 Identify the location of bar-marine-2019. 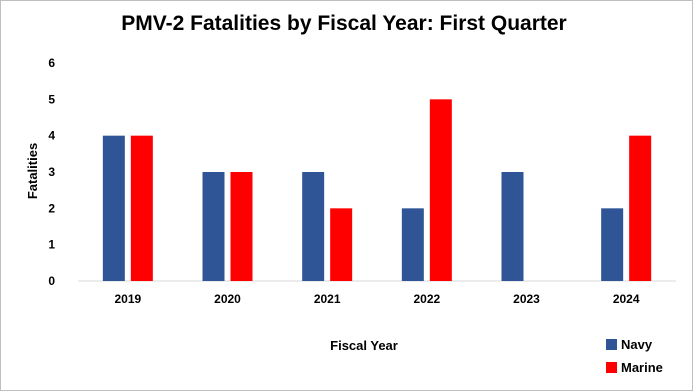
(141, 208).